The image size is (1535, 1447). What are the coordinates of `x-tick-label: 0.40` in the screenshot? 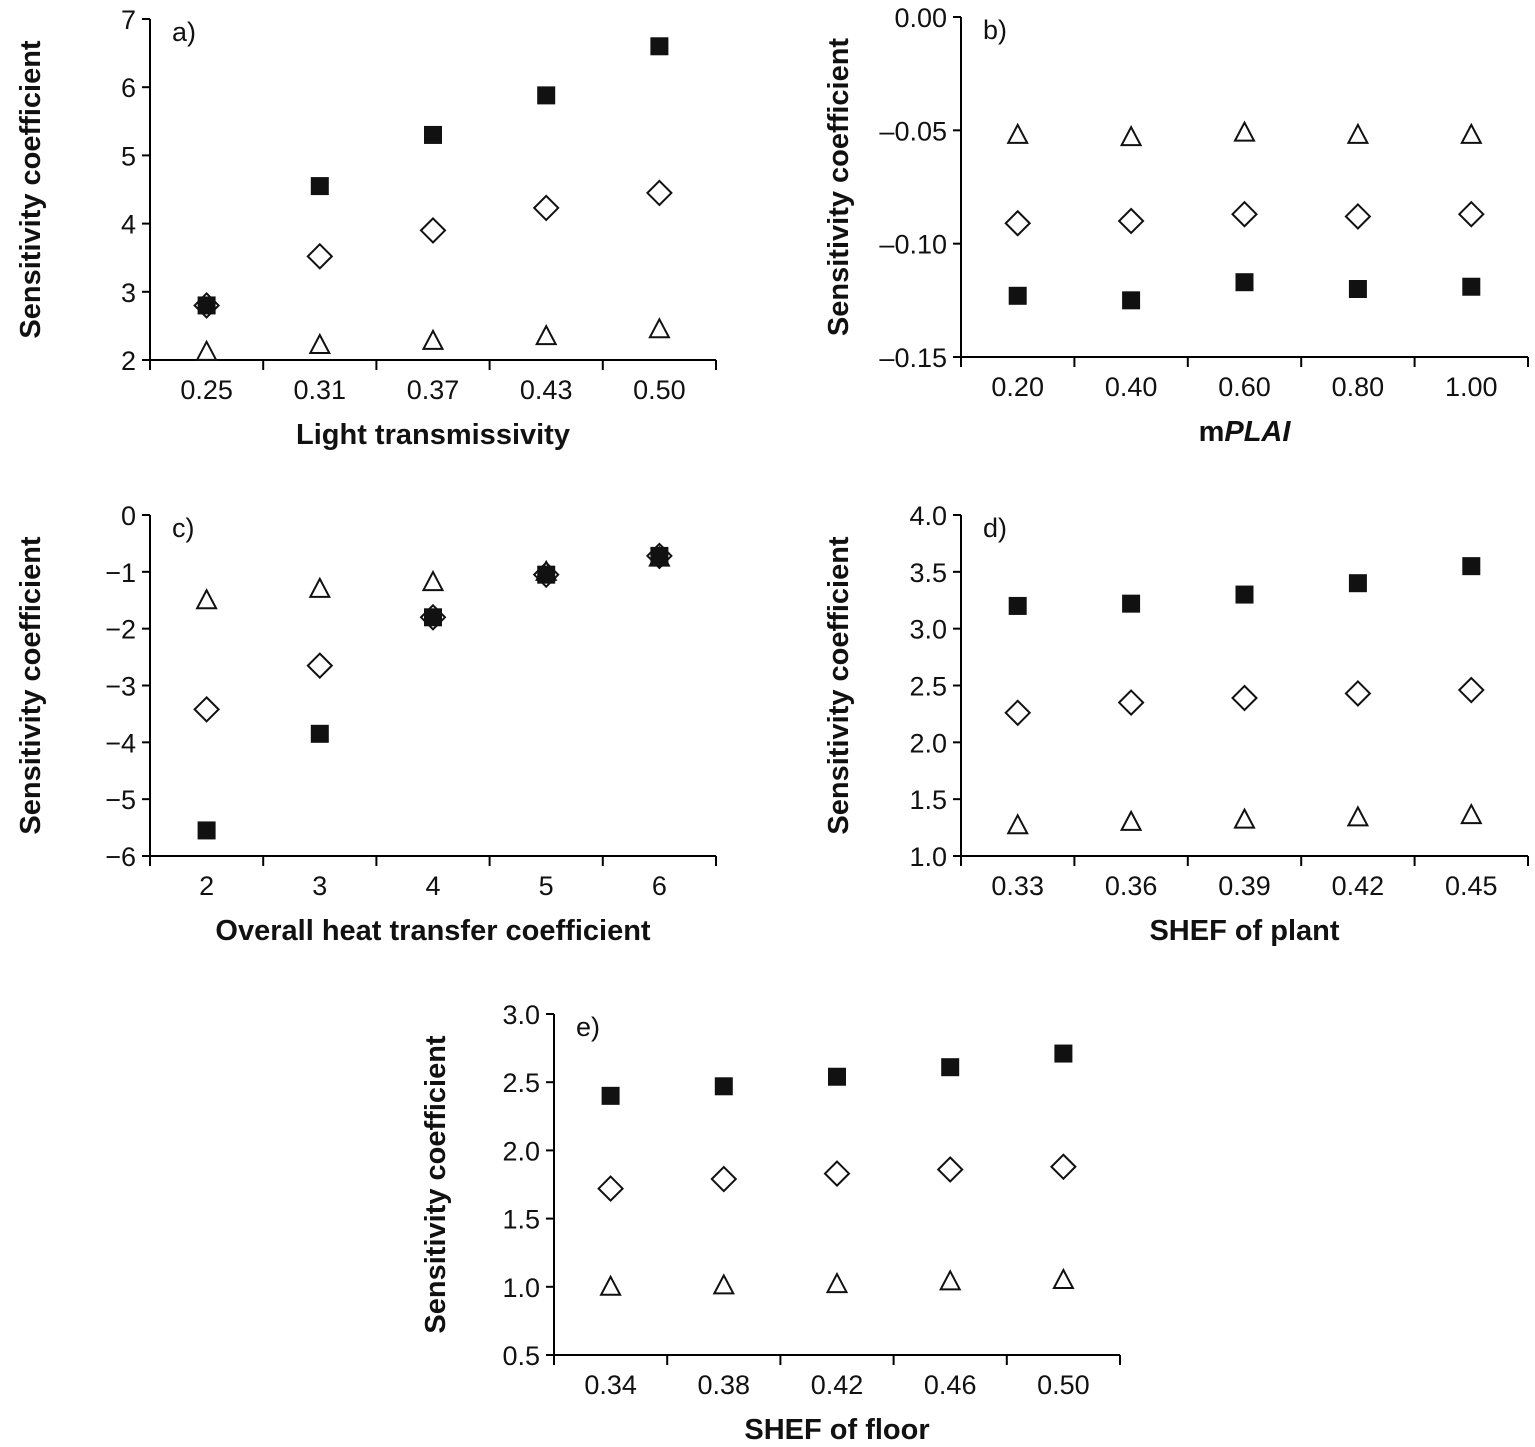 It's located at (1131, 387).